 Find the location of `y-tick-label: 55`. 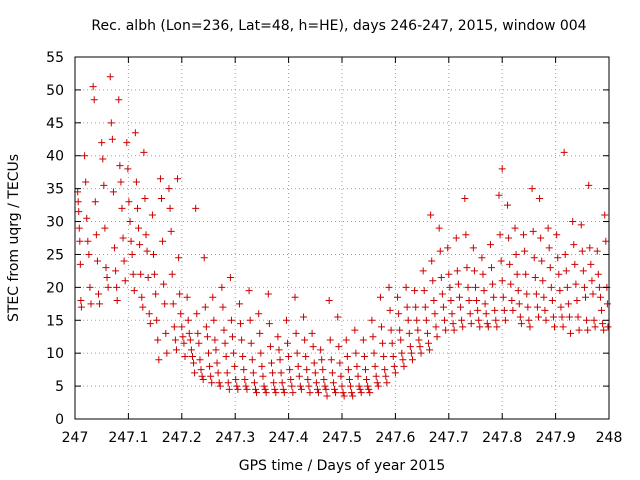

y-tick-label: 55 is located at coordinates (55, 58).